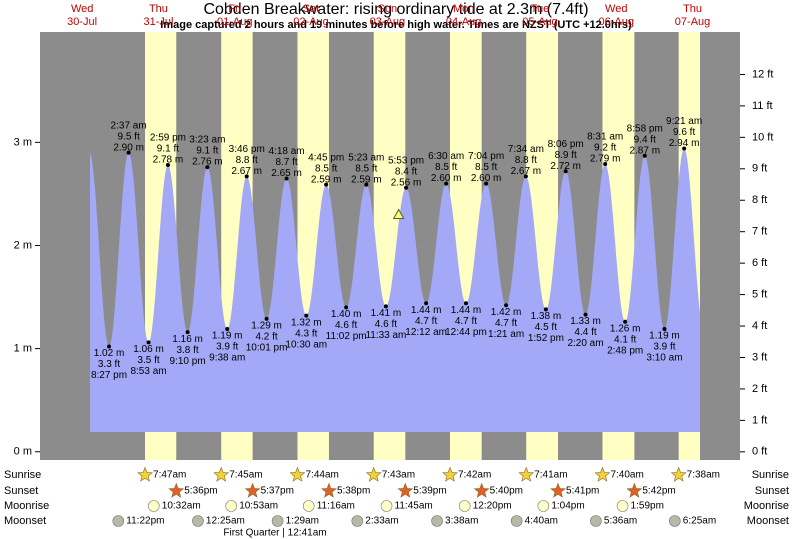  I want to click on sunset-time: 5:42pm, so click(658, 491).